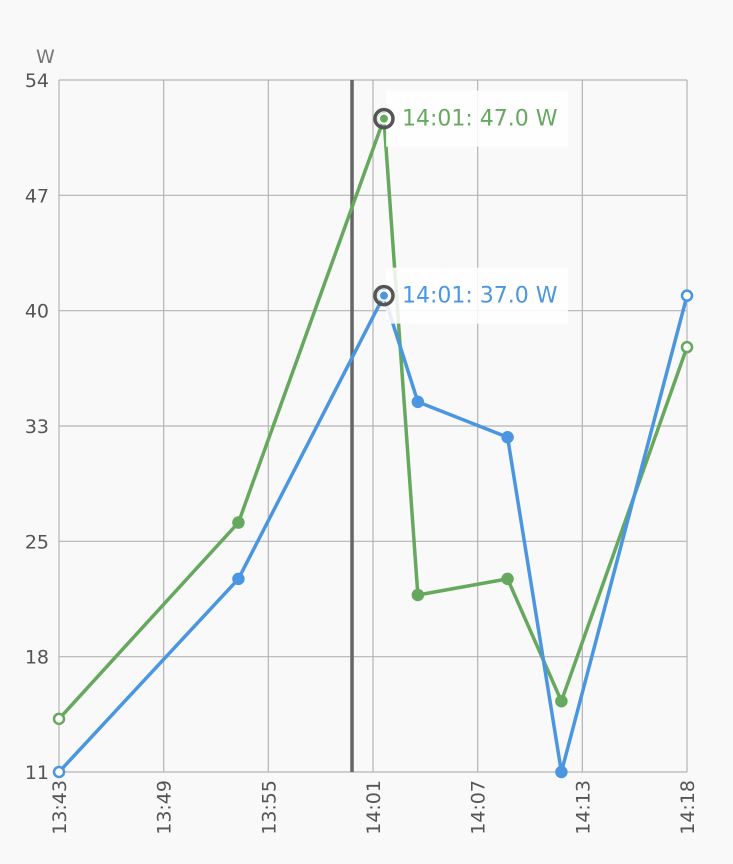 This screenshot has width=733, height=864. Describe the element at coordinates (470, 207) in the screenshot. I see `chart-tooltips: 14:01: 47.0 W 14:01: 37.0 W` at that location.